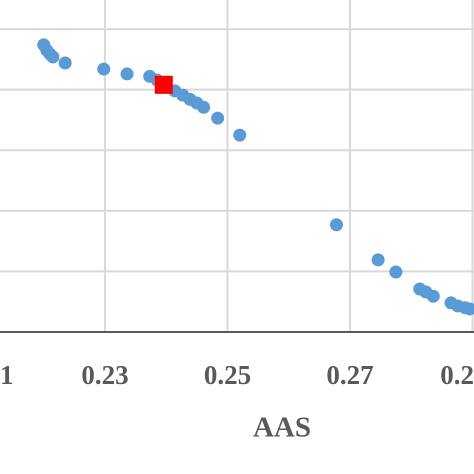 Image resolution: width=474 pixels, height=474 pixels. What do you see at coordinates (227, 375) in the screenshot?
I see `x-tick-label: 0.25` at bounding box center [227, 375].